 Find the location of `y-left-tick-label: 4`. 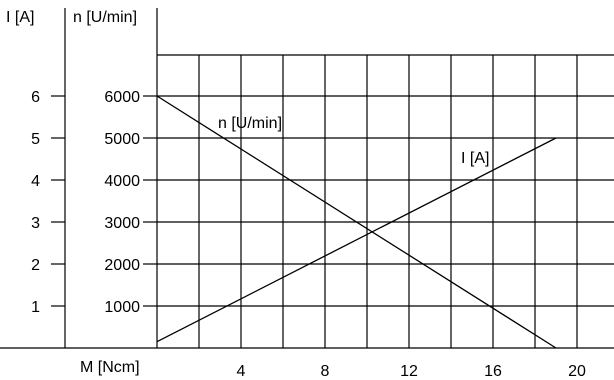

y-left-tick-label: 4 is located at coordinates (35, 181).